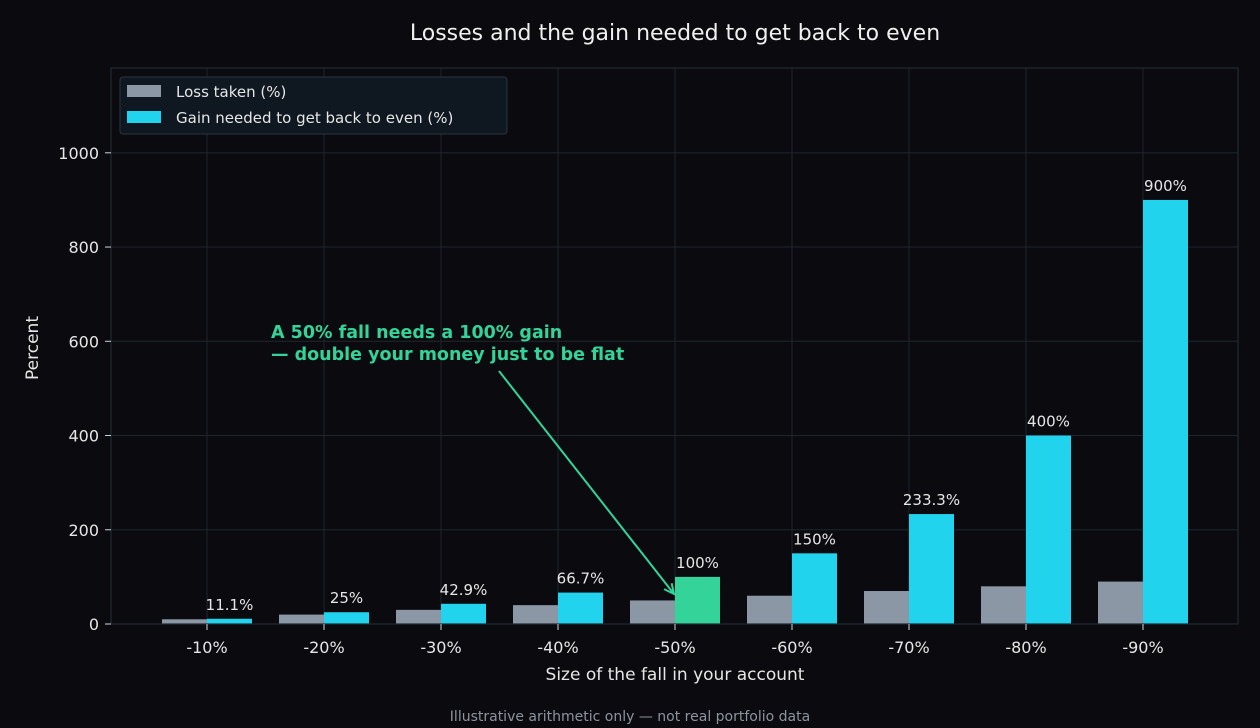  I want to click on x-tick-label: -40%, so click(557, 647).